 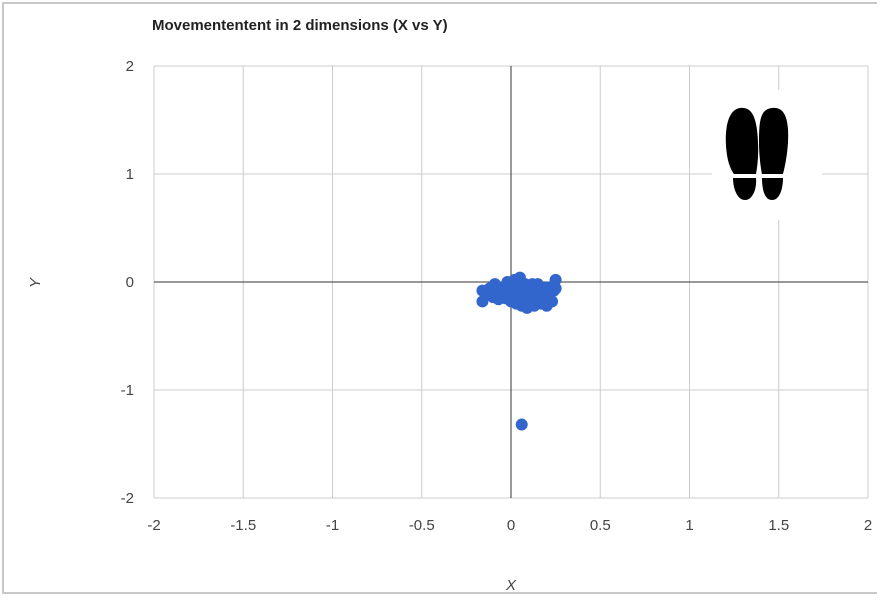 What do you see at coordinates (511, 525) in the screenshot?
I see `x-tick-label: 0` at bounding box center [511, 525].